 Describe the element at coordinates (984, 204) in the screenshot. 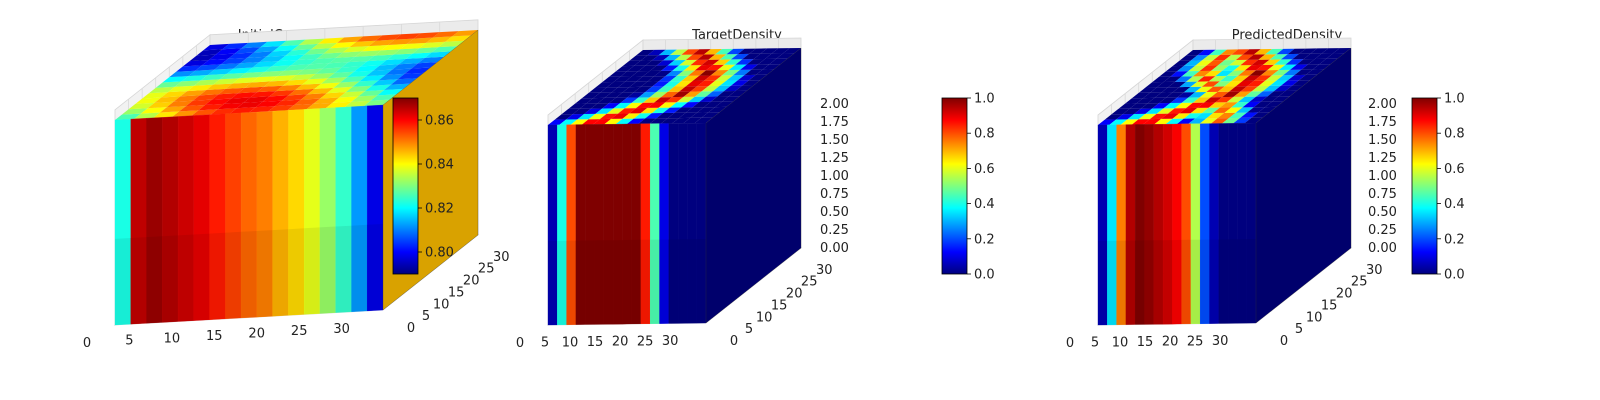

I see `colorbar-tick-label: 0.4` at that location.